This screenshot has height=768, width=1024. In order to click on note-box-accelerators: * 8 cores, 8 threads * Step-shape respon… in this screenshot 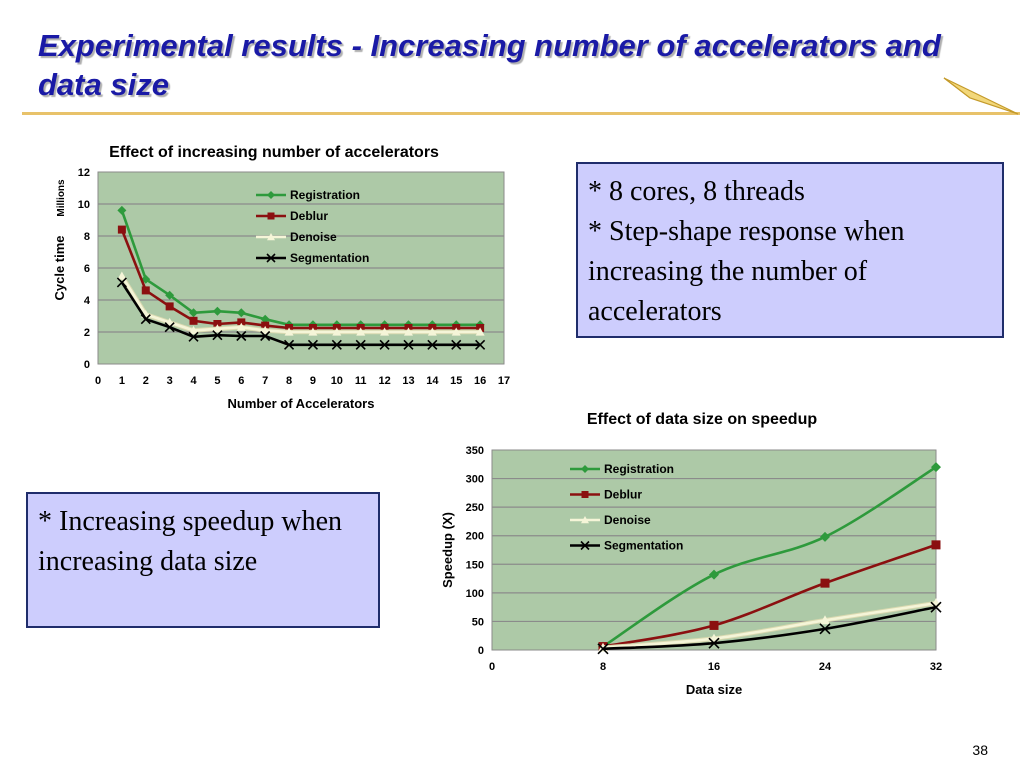, I will do `click(790, 250)`.